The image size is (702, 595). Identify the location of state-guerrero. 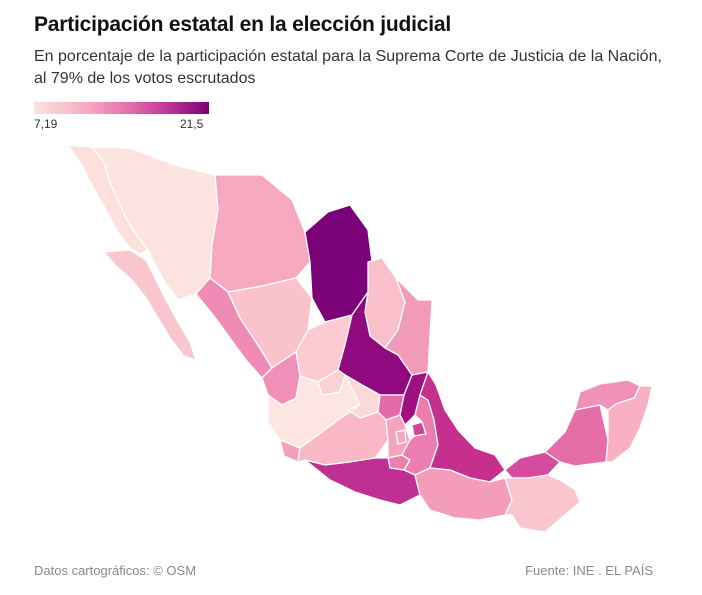
(362, 481).